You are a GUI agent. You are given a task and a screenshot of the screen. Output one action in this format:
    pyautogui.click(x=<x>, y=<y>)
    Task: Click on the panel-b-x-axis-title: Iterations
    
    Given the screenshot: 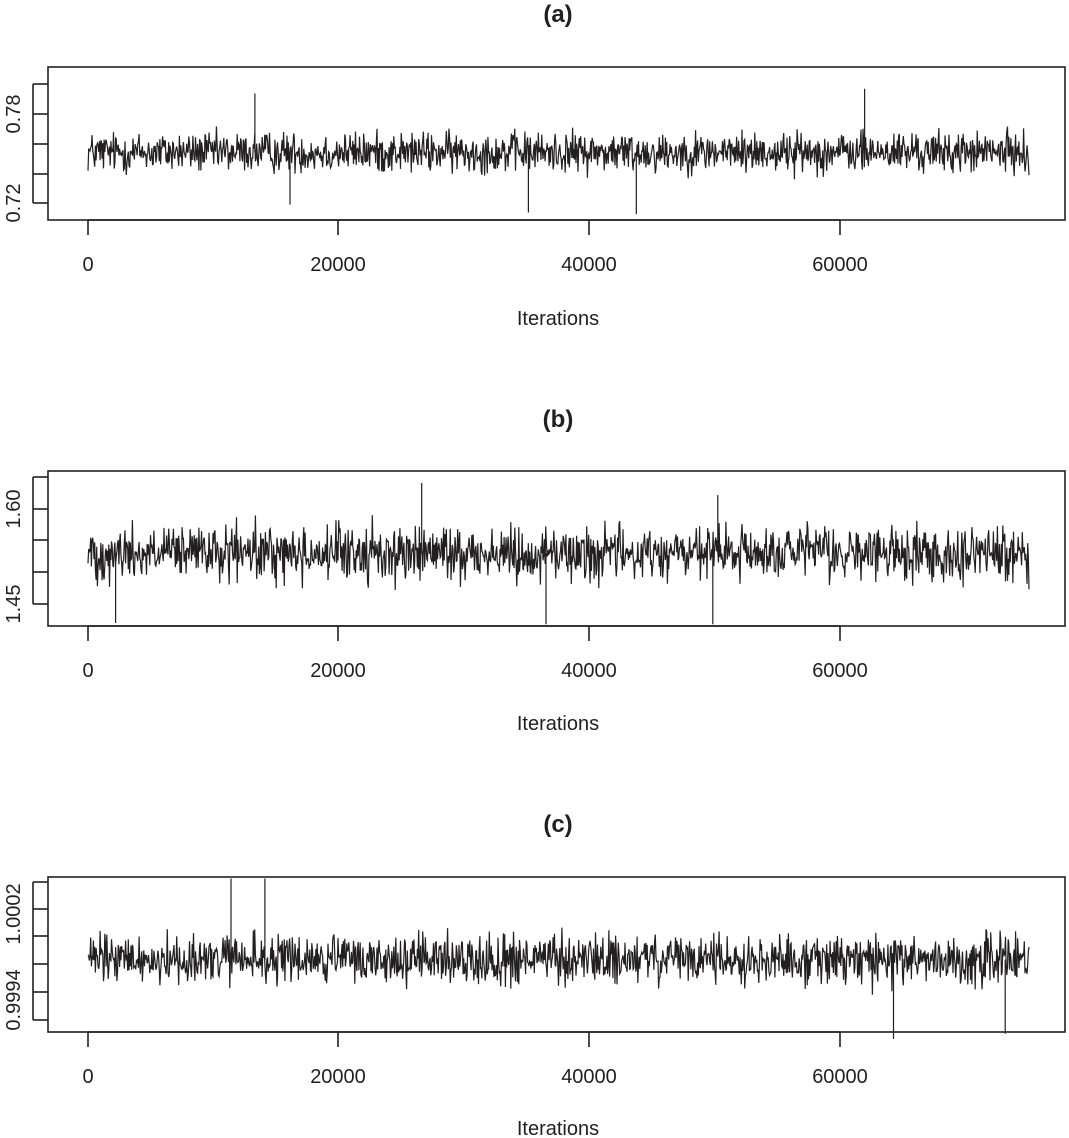 What is the action you would take?
    pyautogui.click(x=558, y=724)
    